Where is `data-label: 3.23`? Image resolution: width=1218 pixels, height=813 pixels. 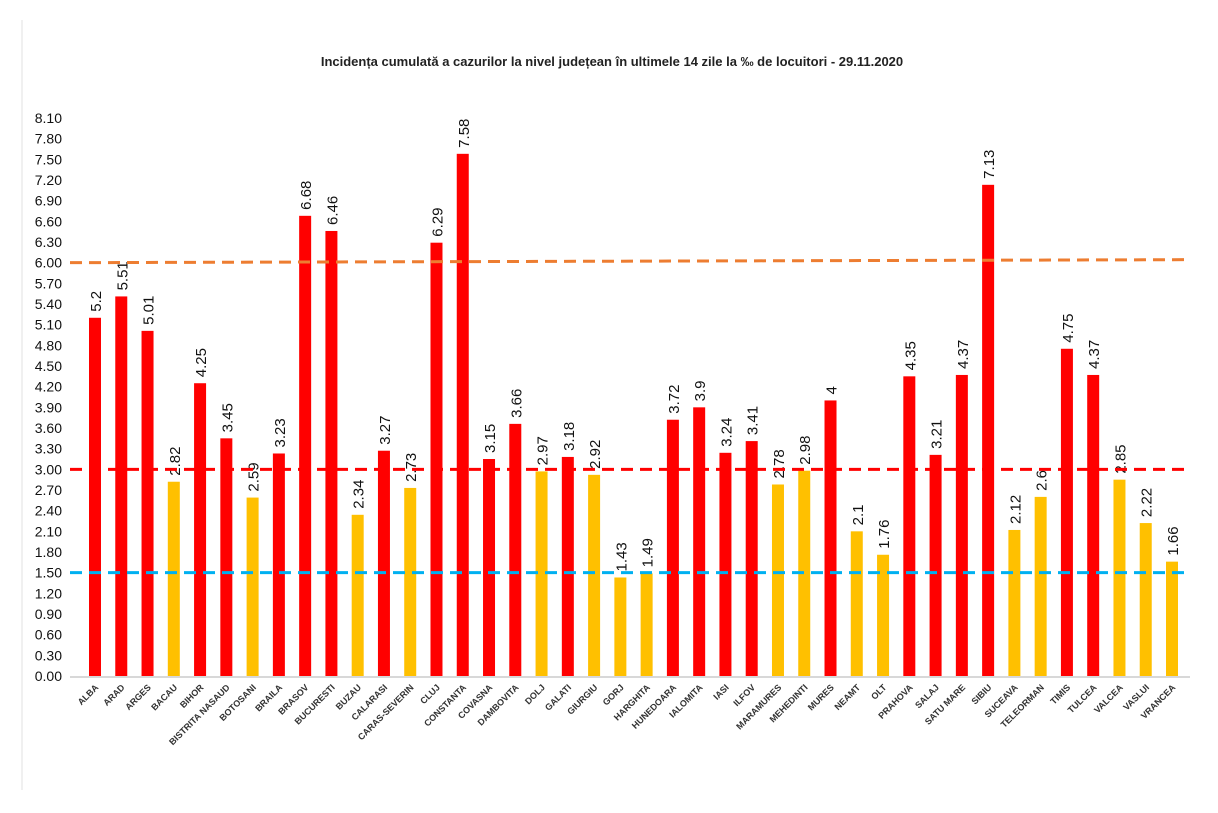
data-label: 3.23 is located at coordinates (280, 432).